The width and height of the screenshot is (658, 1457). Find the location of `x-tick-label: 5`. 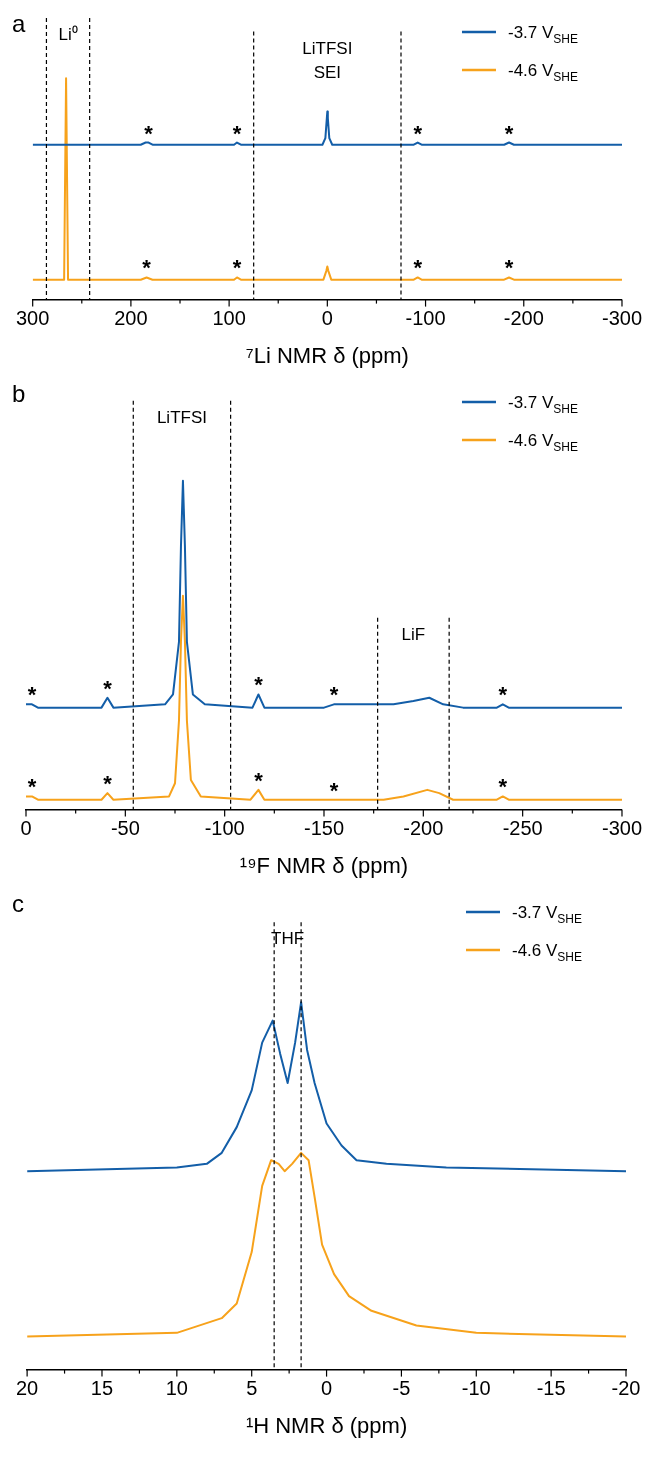

x-tick-label: 5 is located at coordinates (252, 1388).